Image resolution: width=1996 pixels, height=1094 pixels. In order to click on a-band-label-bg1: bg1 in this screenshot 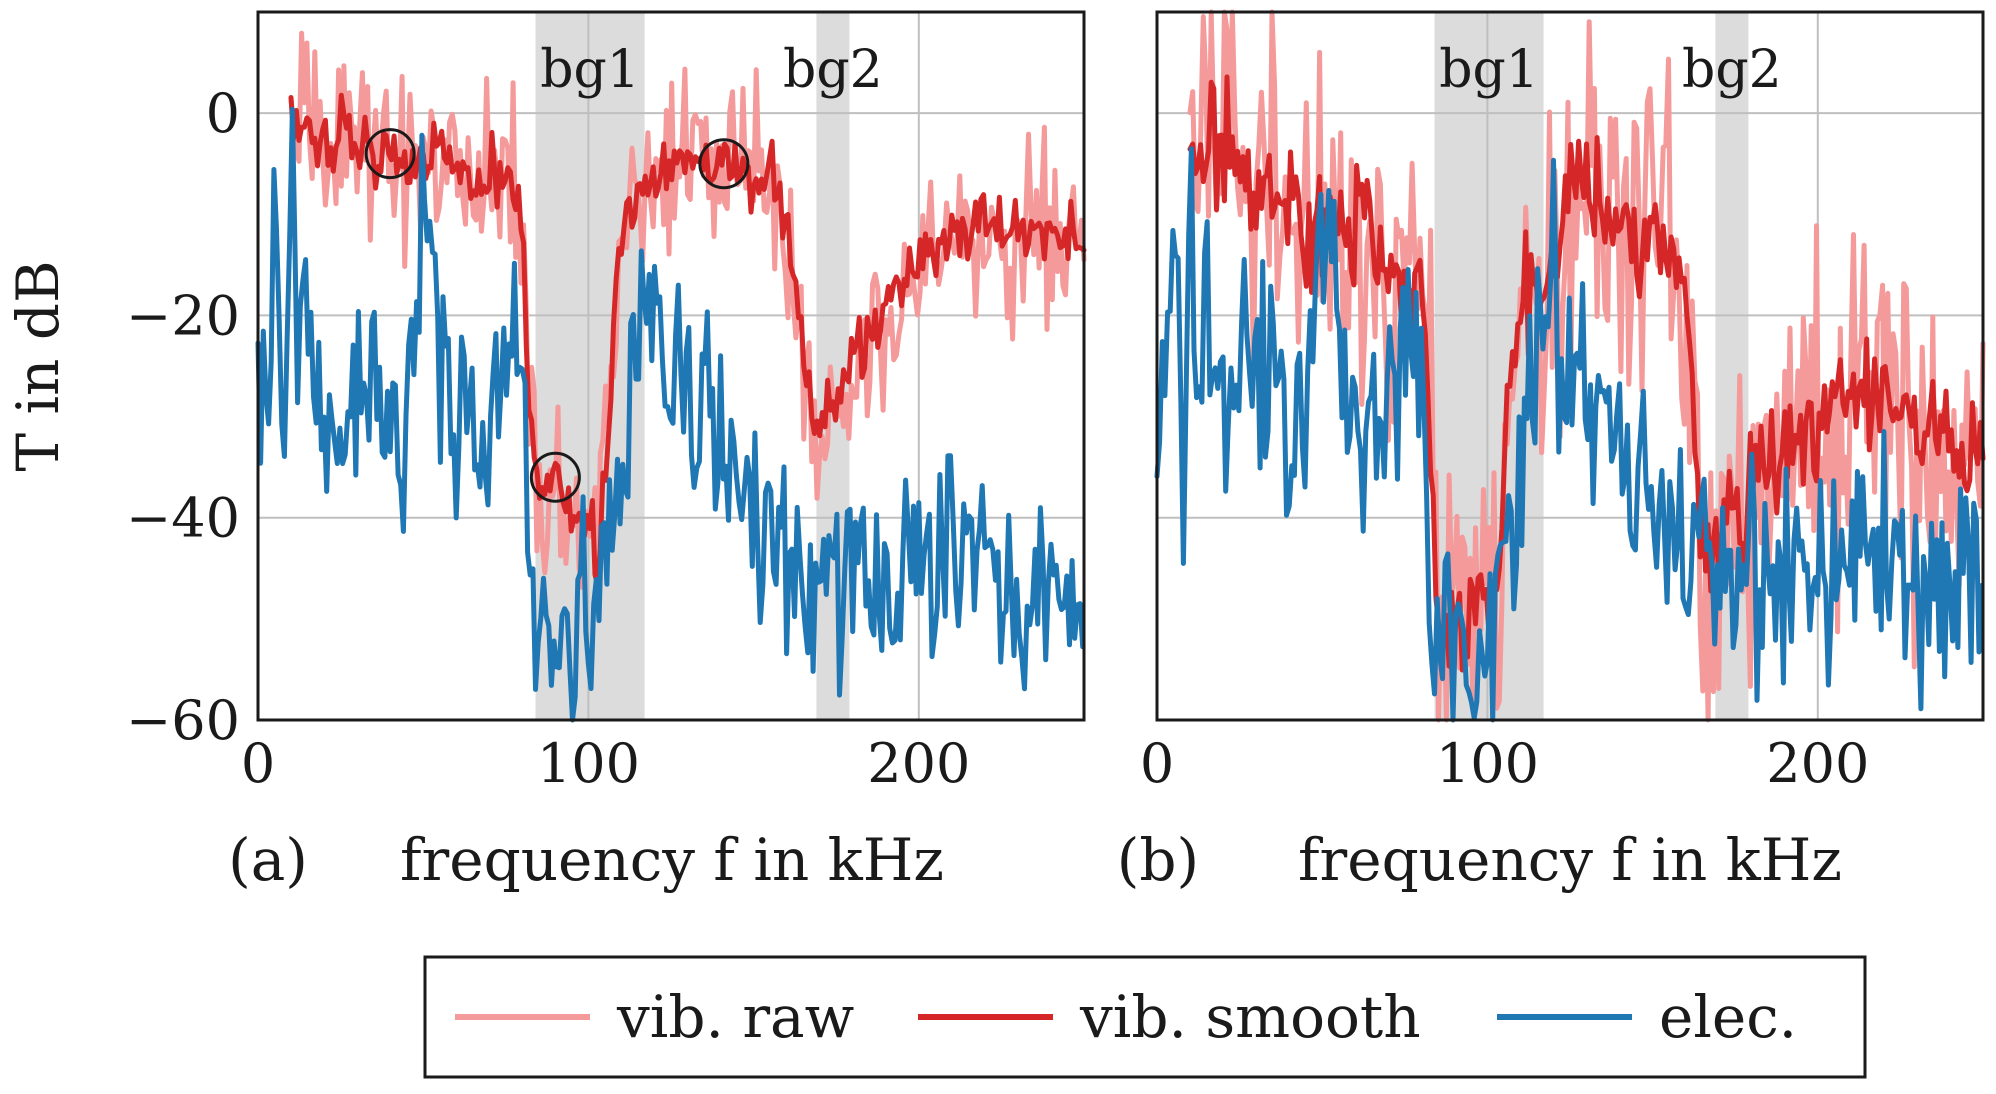, I will do `click(590, 70)`.